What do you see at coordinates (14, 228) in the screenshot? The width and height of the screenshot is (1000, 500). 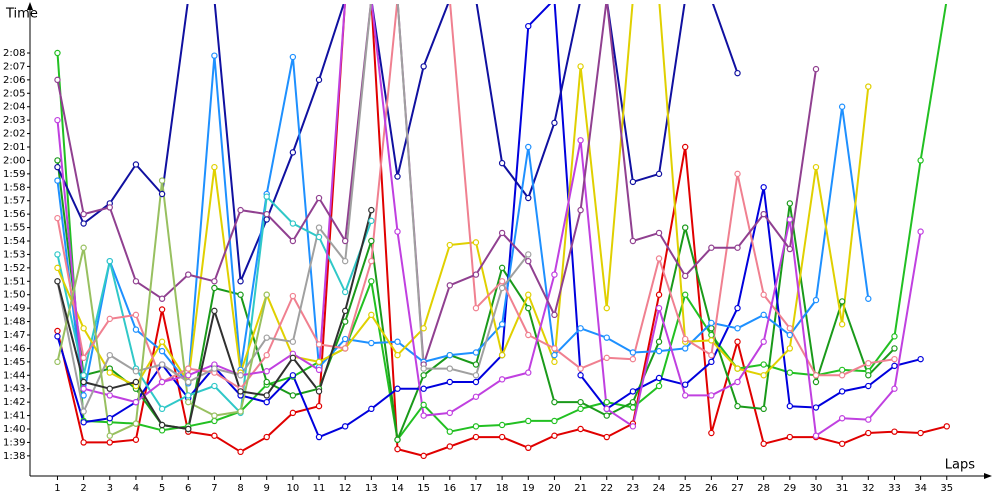 I see `y-tick-label: 1:55` at bounding box center [14, 228].